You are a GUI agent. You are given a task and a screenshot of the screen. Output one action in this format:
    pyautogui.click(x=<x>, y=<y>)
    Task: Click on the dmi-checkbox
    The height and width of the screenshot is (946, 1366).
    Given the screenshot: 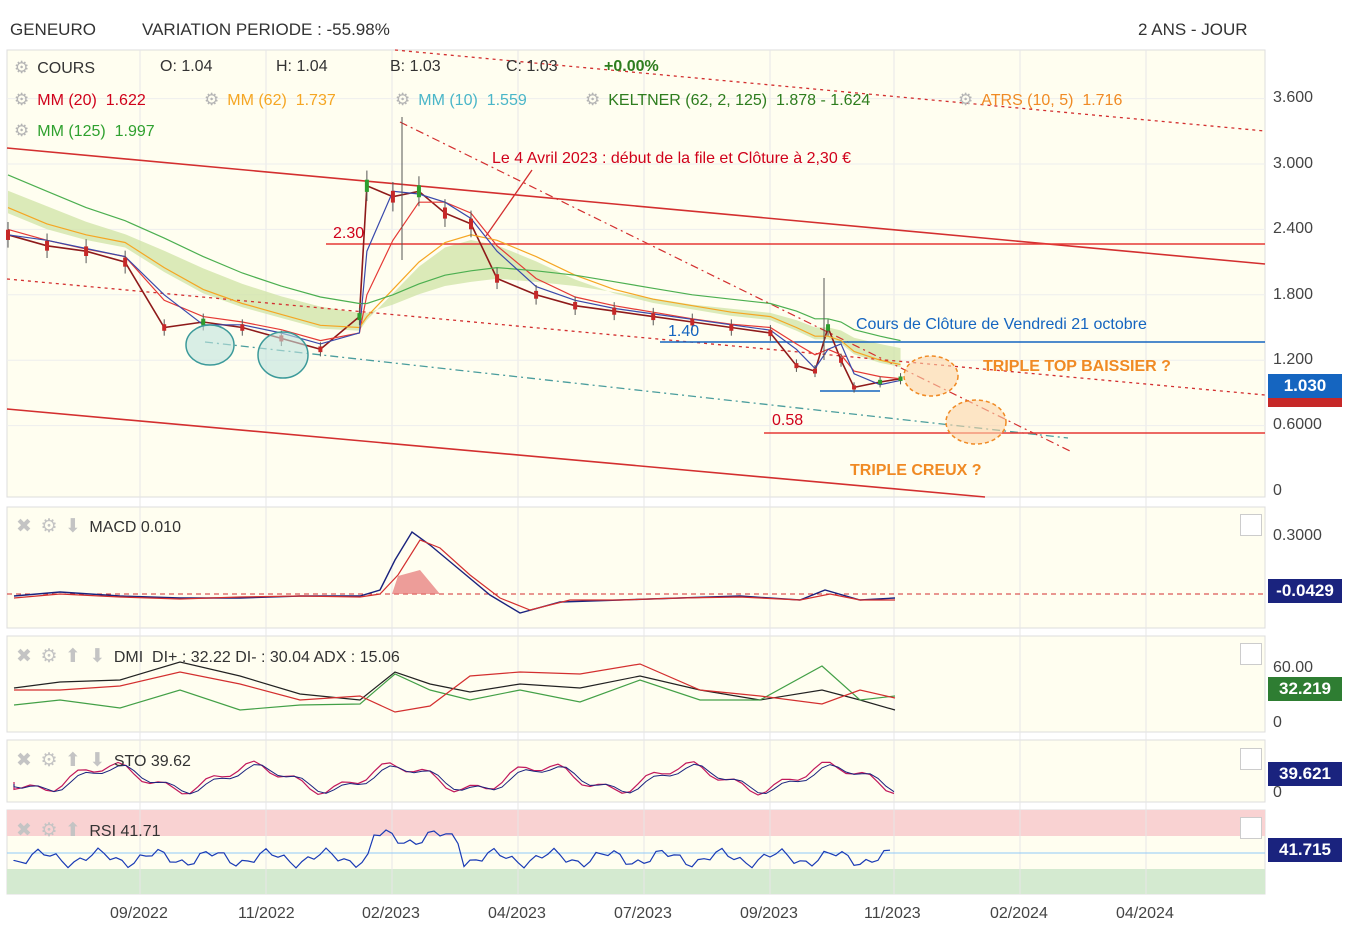 What is the action you would take?
    pyautogui.click(x=1251, y=654)
    